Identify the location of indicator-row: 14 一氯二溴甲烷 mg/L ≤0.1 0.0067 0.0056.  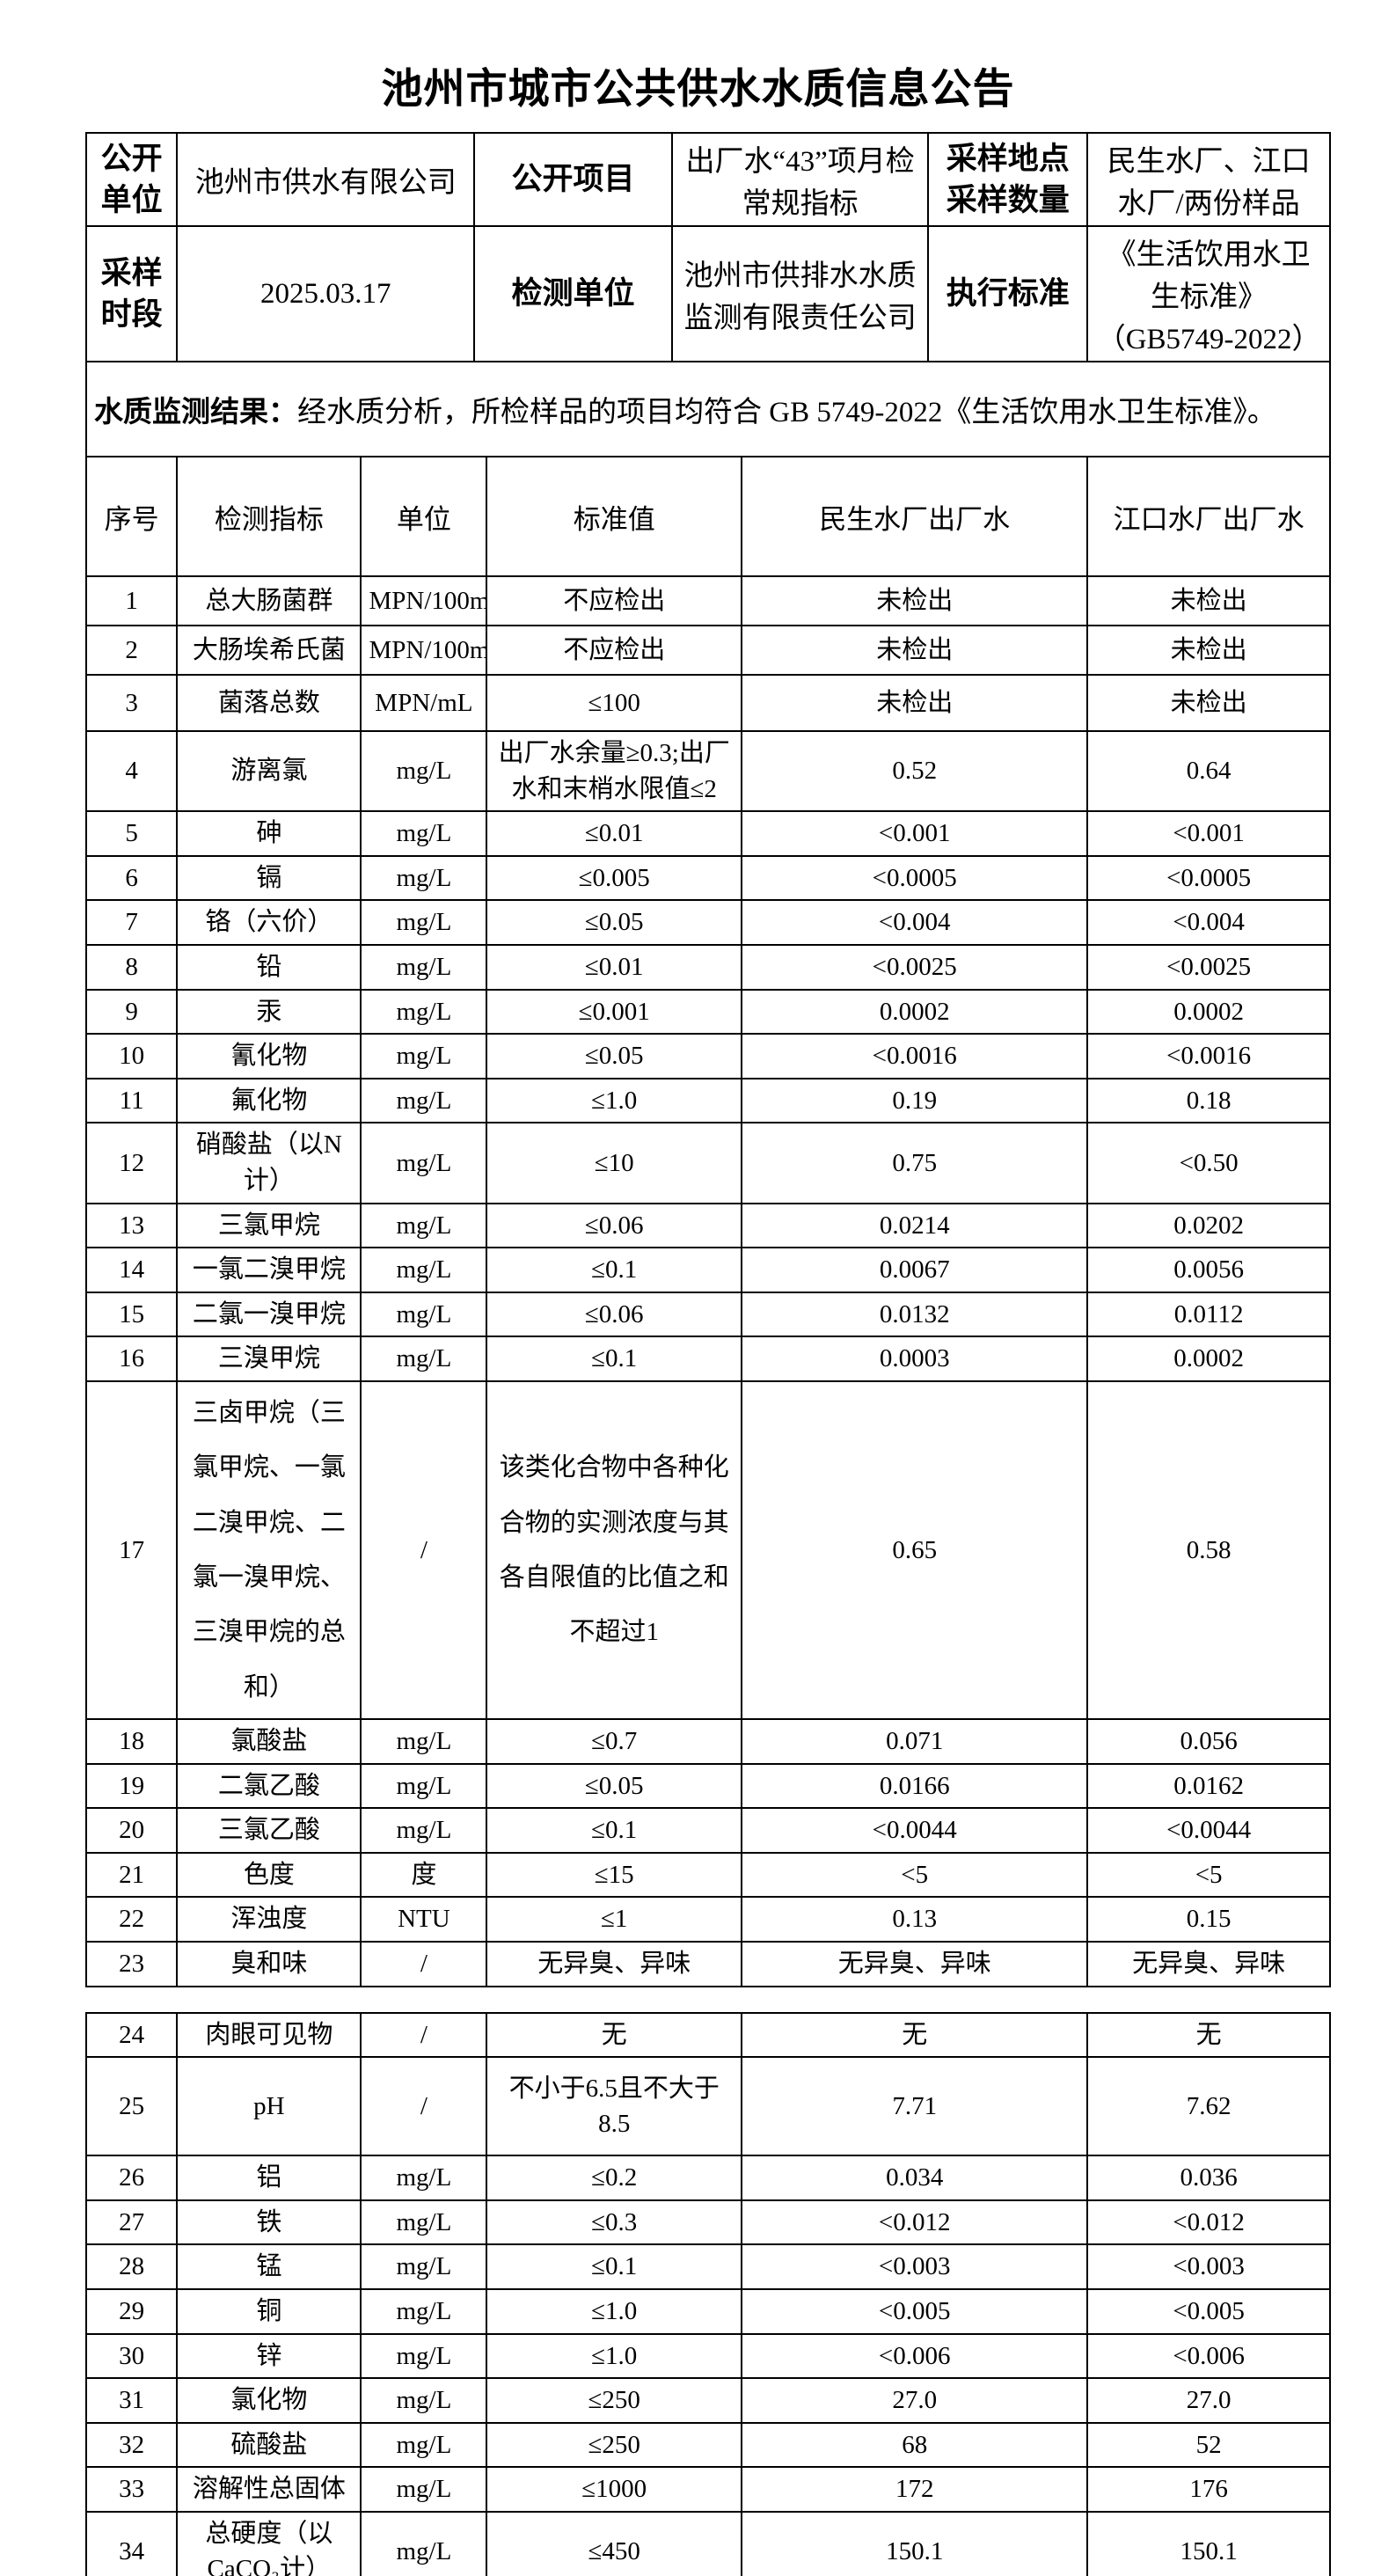
(707, 1270).